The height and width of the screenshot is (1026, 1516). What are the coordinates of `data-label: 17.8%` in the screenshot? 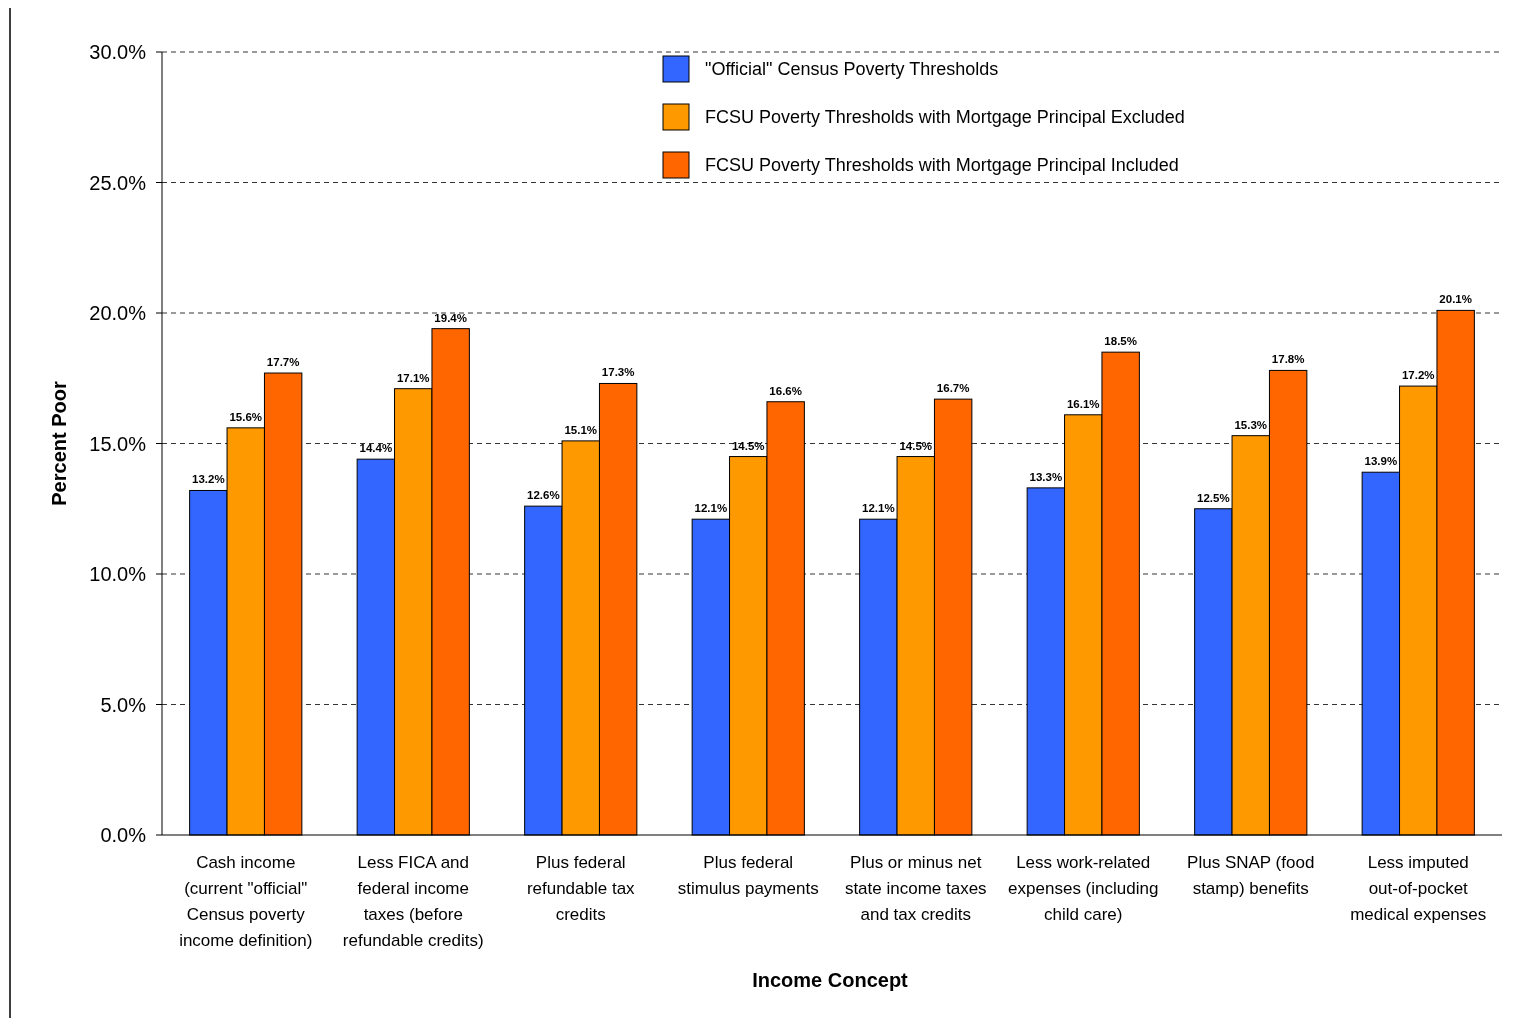 It's located at (1288, 359).